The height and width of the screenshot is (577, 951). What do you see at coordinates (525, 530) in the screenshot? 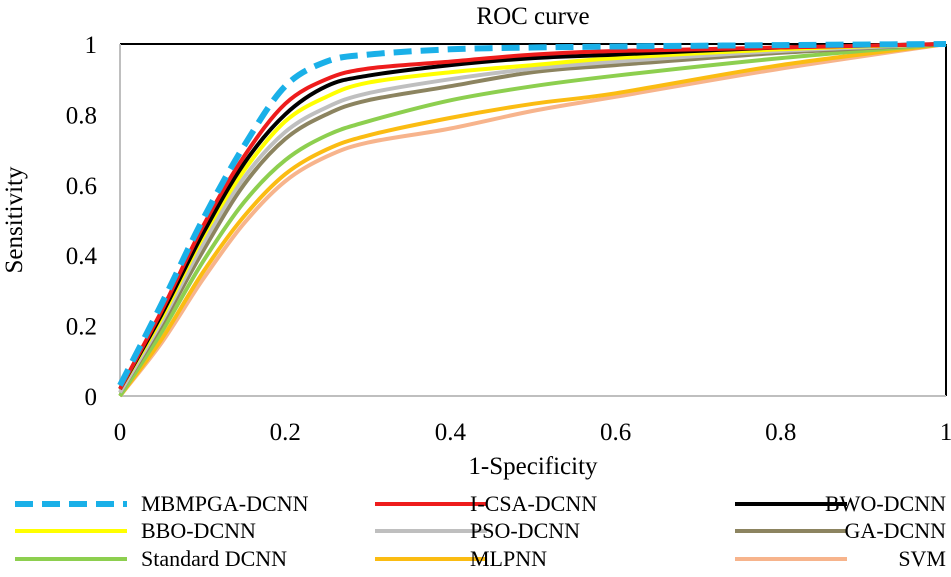
I see `legend-label-pso-dcnn: PSO-DCNN` at bounding box center [525, 530].